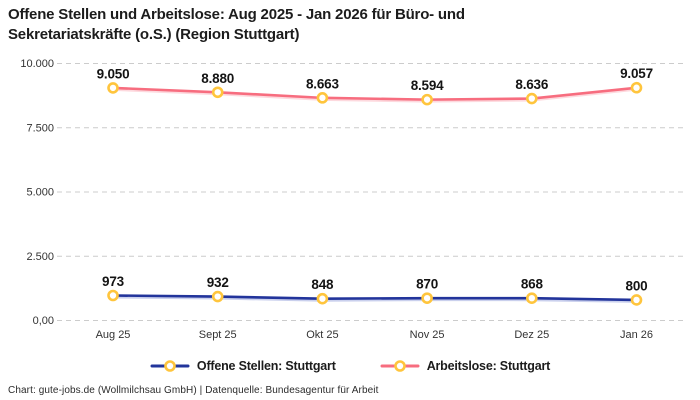 The width and height of the screenshot is (700, 400). What do you see at coordinates (637, 285) in the screenshot?
I see `data-point-label: 800` at bounding box center [637, 285].